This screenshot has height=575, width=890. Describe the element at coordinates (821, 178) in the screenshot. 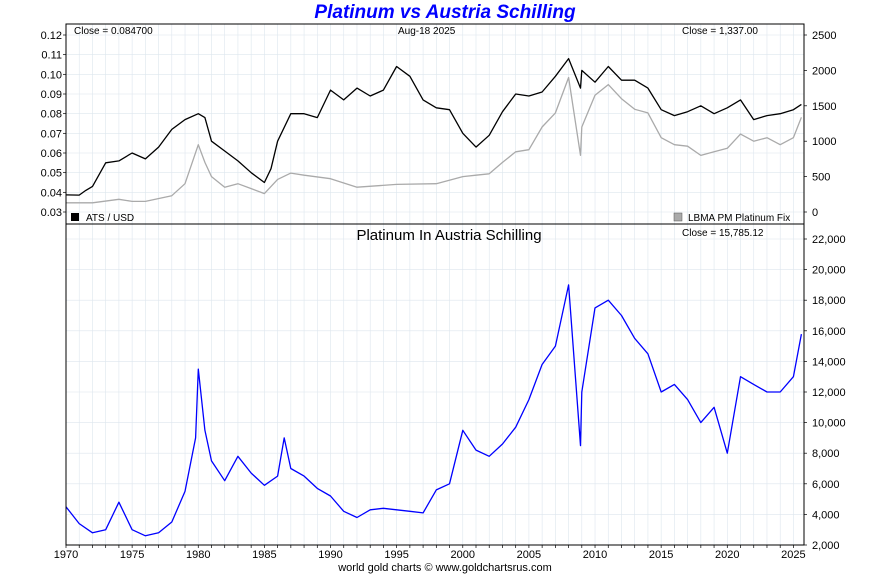

I see `y-right-tick-label: 500` at that location.